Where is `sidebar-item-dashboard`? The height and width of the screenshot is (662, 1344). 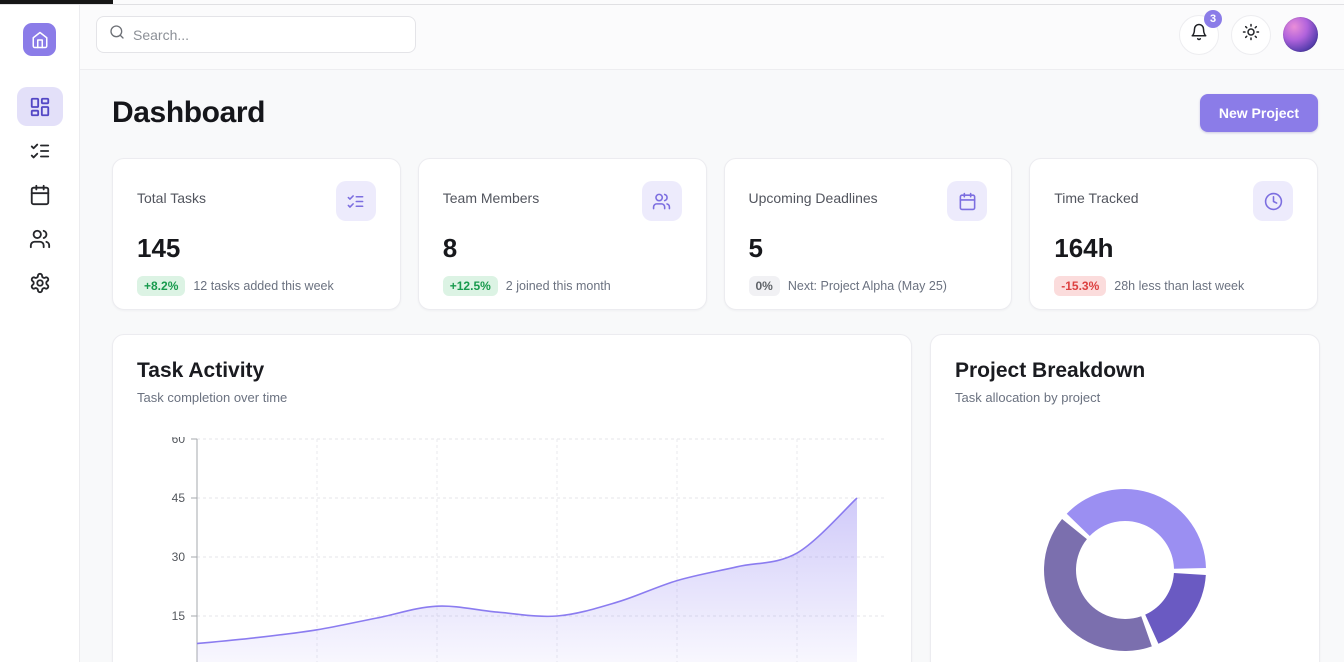 sidebar-item-dashboard is located at coordinates (39, 106).